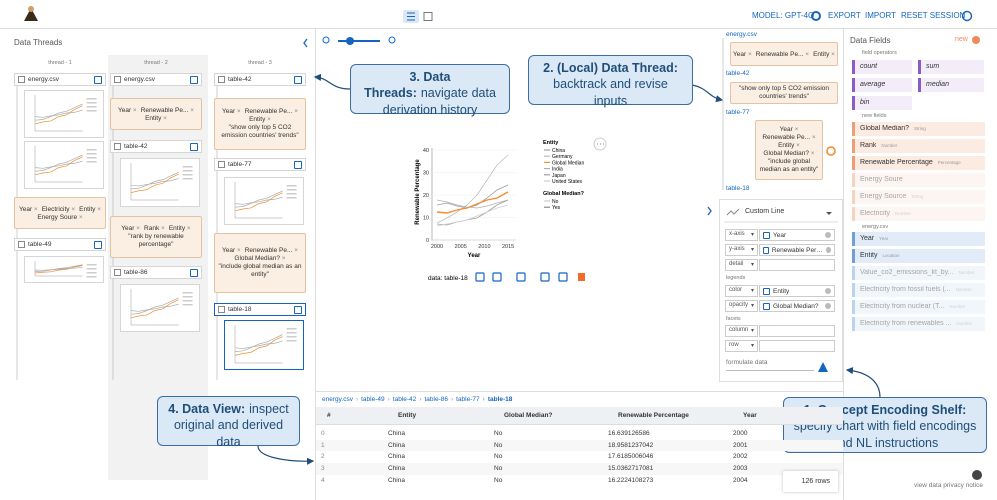  I want to click on thread-node: table-49, so click(60, 244).